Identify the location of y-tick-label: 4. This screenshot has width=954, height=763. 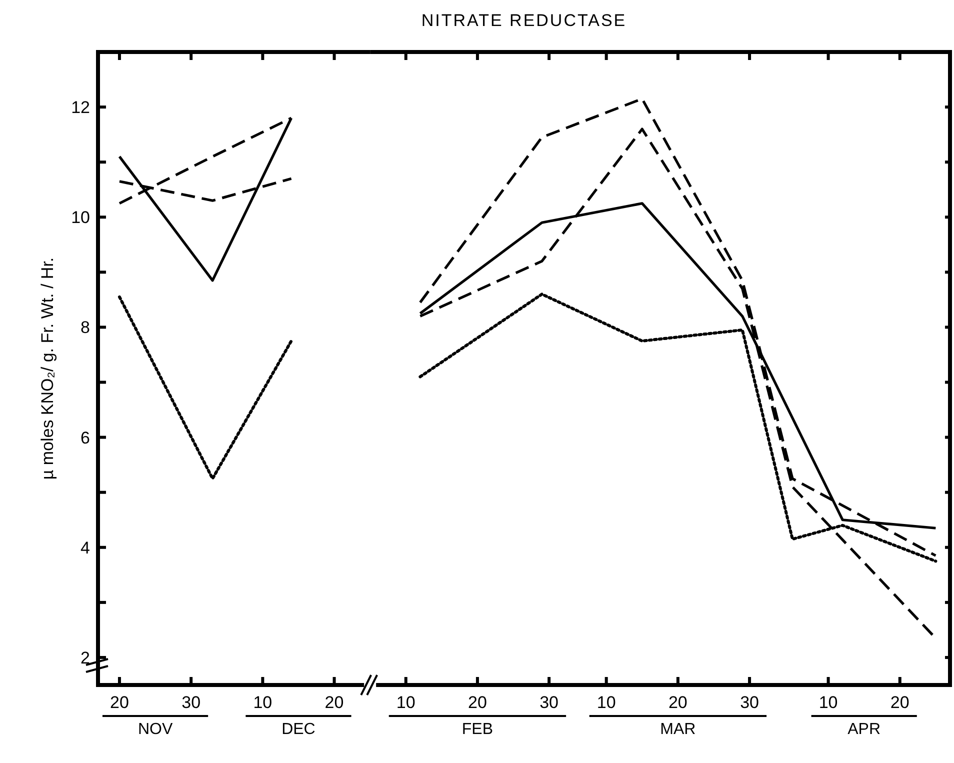
(85, 548).